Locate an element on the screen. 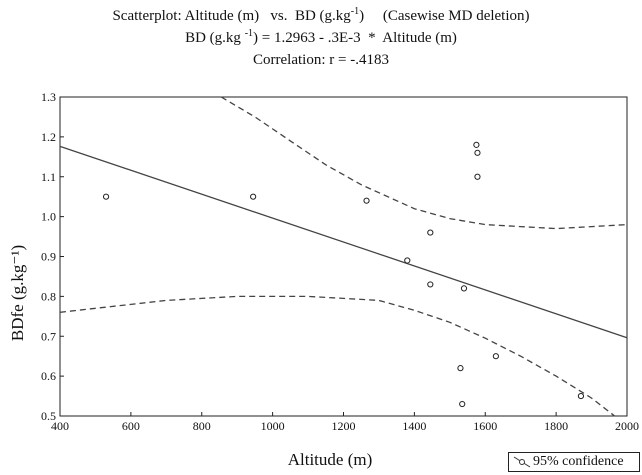  legend-confidence-icon is located at coordinates (522, 462).